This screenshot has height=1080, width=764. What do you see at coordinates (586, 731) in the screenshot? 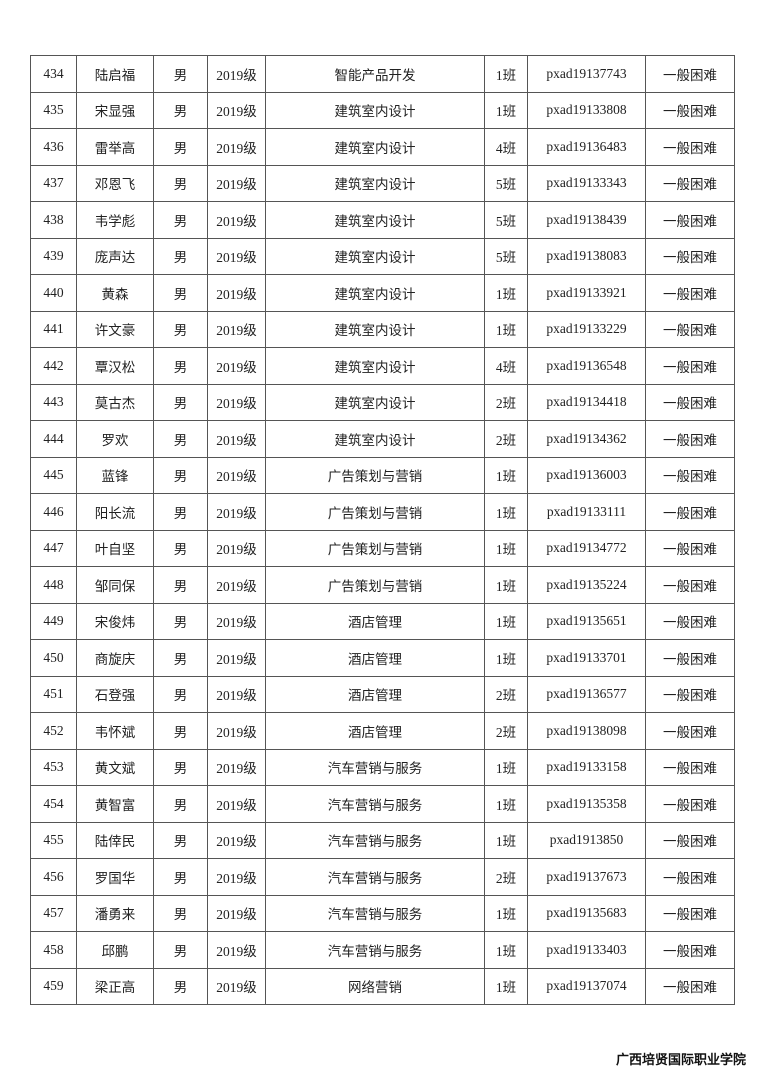
I see `student-id-cell: pxad19138098` at bounding box center [586, 731].